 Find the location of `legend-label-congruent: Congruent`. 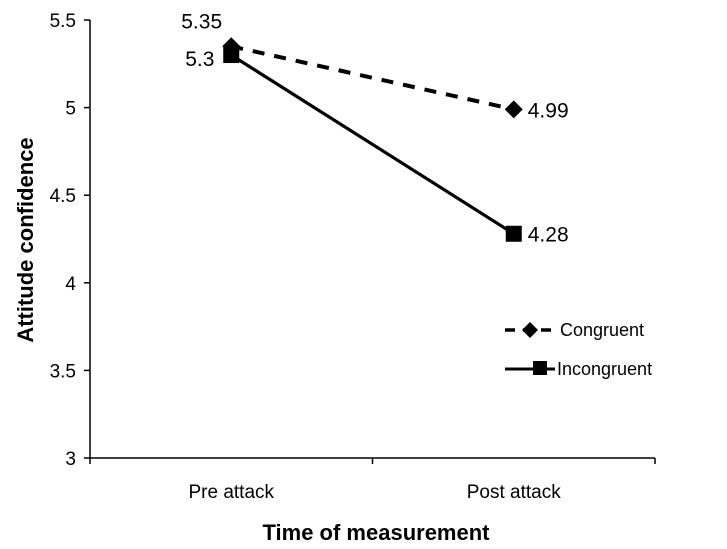

legend-label-congruent: Congruent is located at coordinates (602, 330).